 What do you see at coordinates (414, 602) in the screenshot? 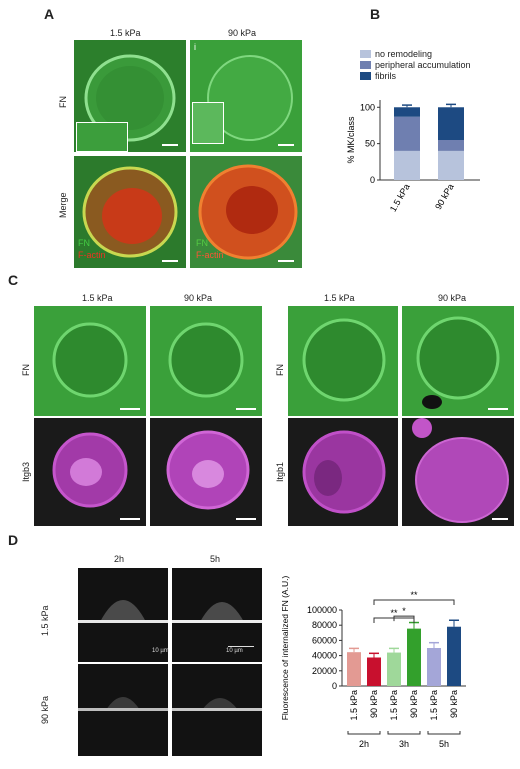
I see `significance-bracket` at bounding box center [414, 602].